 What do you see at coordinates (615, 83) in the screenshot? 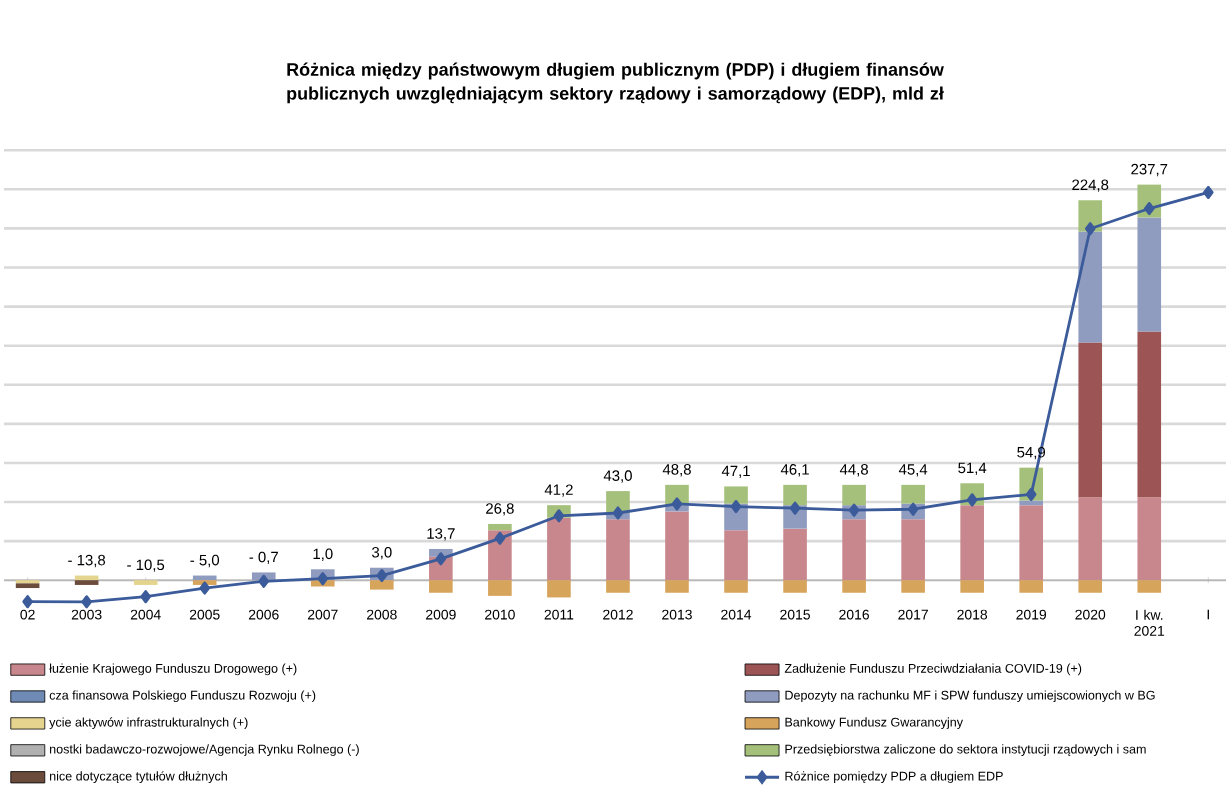
I see `text: Różnica między państwowym długiem publicznym (PDP) i długiem finansów publicznych uwzględniającym sektory rządowy i samorządowy (EDP), mld zł` at bounding box center [615, 83].